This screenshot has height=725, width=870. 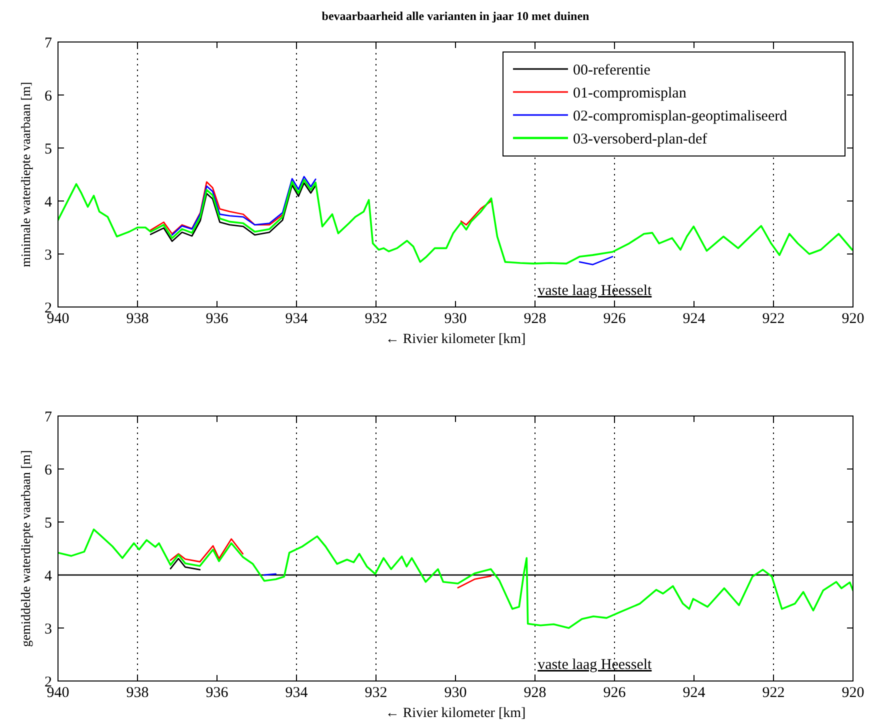 I want to click on y-axis-title: gemiddelde waterdiepte vaarbaan [m], so click(x=25, y=548).